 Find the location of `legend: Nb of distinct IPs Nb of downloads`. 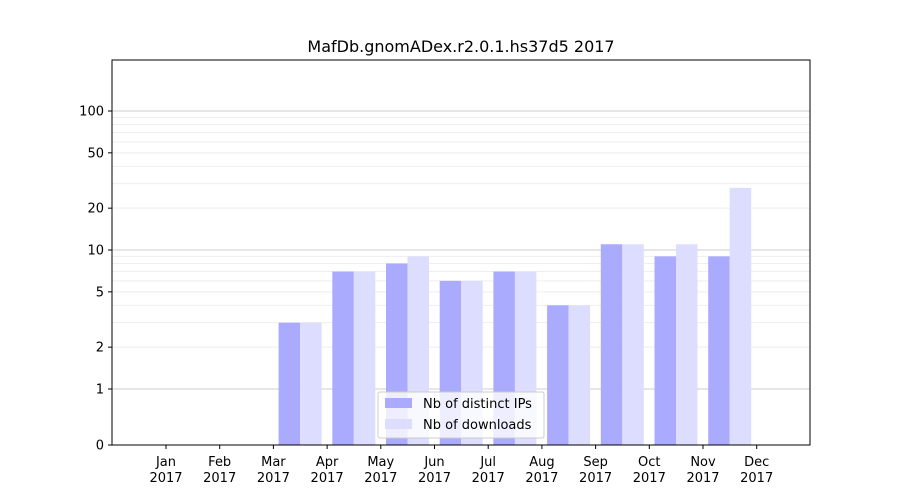

legend: Nb of distinct IPs Nb of downloads is located at coordinates (461, 415).